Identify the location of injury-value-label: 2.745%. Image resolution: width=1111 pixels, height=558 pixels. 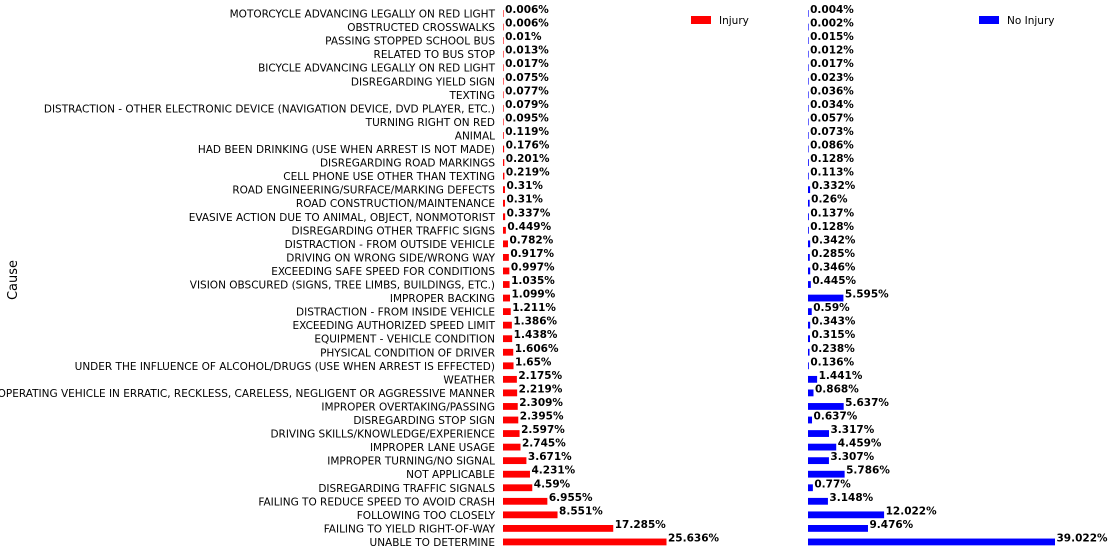
(544, 444).